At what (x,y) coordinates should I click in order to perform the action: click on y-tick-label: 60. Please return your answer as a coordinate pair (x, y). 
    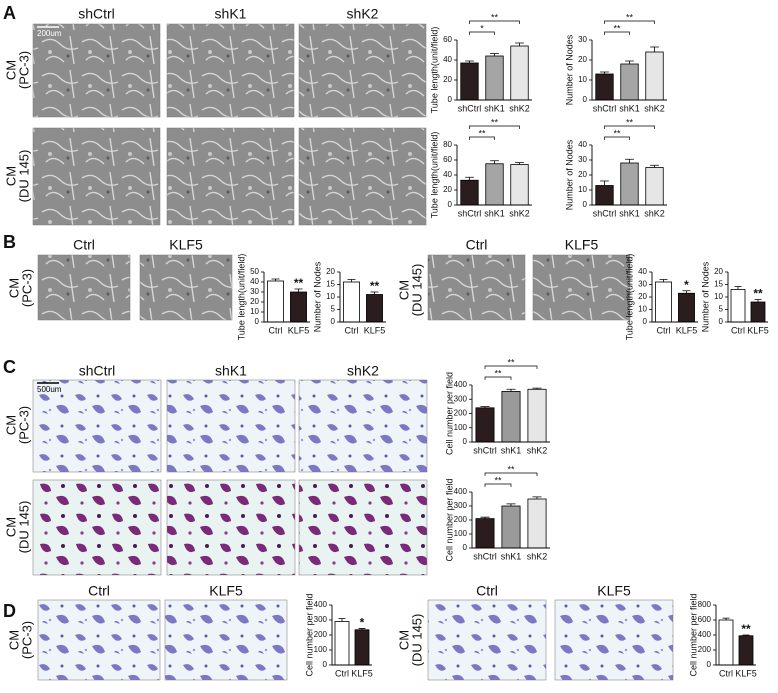
    Looking at the image, I should click on (447, 159).